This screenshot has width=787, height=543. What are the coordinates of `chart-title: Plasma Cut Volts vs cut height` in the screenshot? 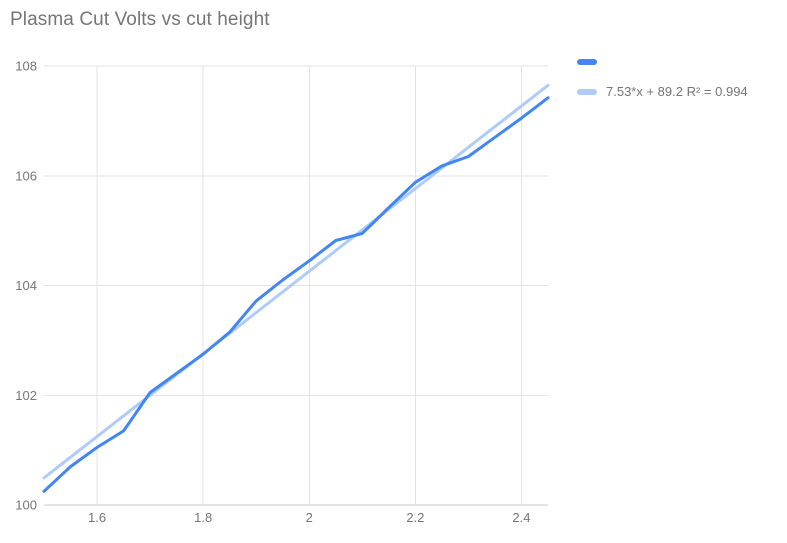 It's located at (140, 19).